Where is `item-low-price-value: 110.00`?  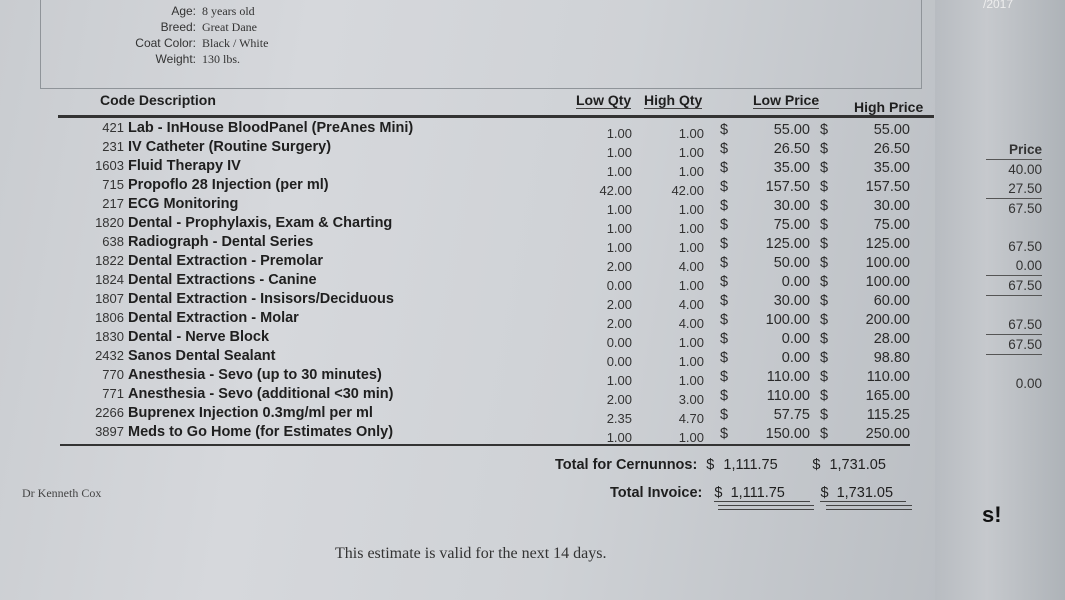
item-low-price-value: 110.00 is located at coordinates (788, 377).